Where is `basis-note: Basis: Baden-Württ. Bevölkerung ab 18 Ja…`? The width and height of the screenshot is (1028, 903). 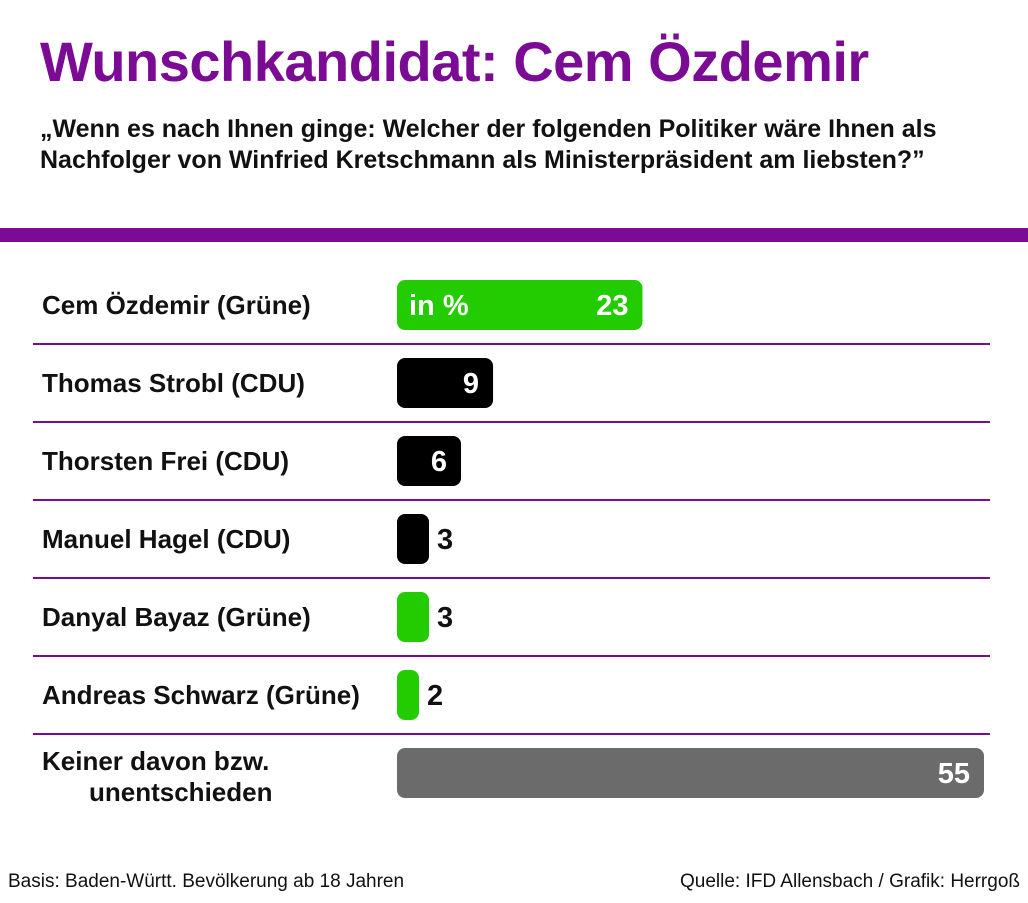
basis-note: Basis: Baden-Württ. Bevölkerung ab 18 Ja… is located at coordinates (206, 881).